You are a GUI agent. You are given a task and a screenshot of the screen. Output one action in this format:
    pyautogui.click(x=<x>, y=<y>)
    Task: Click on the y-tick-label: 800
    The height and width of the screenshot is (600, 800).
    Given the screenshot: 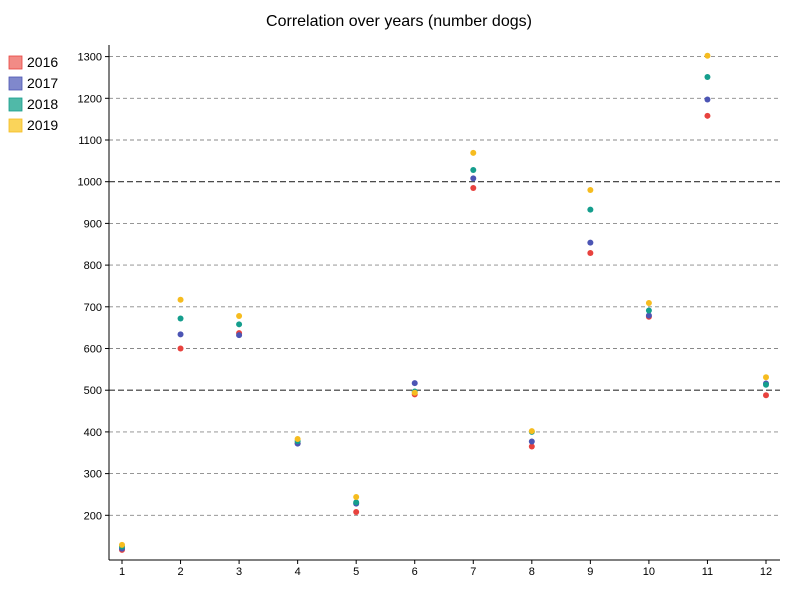 What is the action you would take?
    pyautogui.click(x=93, y=266)
    